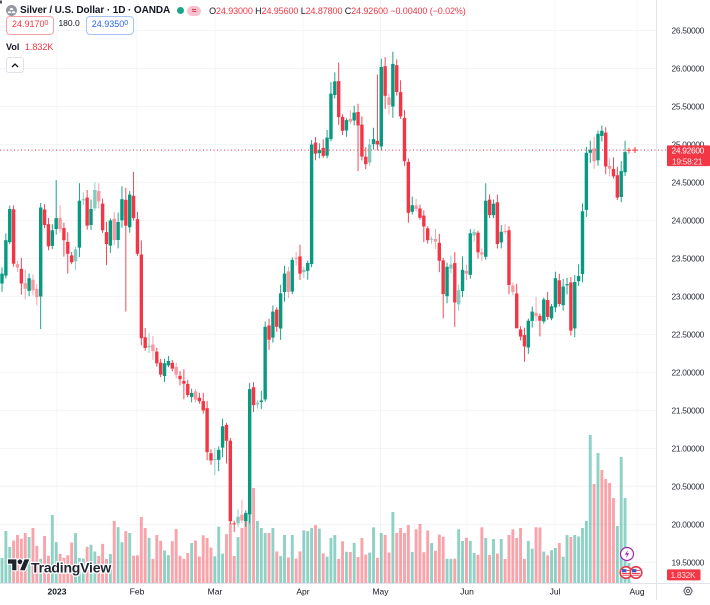 This screenshot has height=605, width=710. Describe the element at coordinates (688, 372) in the screenshot. I see `svg-text: 22.00000` at that location.